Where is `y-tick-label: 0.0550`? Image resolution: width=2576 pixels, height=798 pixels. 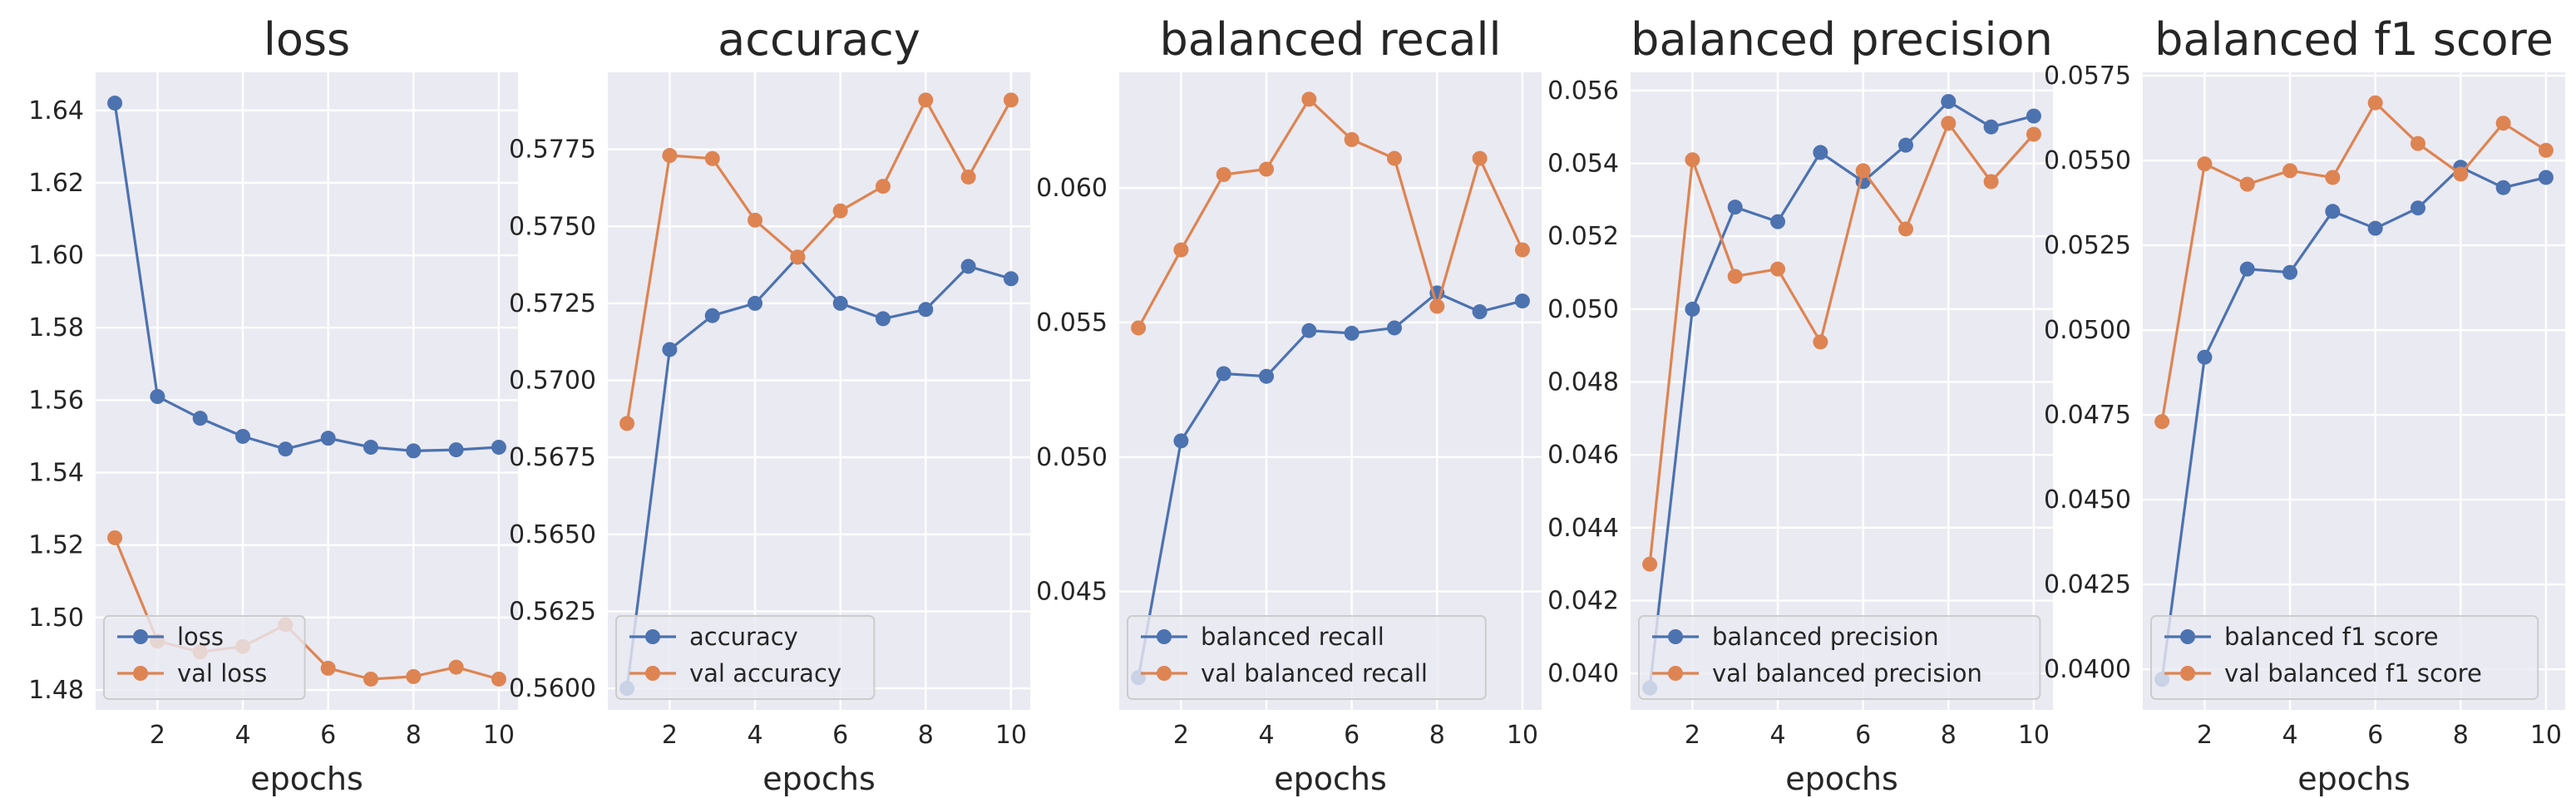
y-tick-label: 0.0550 is located at coordinates (2087, 160).